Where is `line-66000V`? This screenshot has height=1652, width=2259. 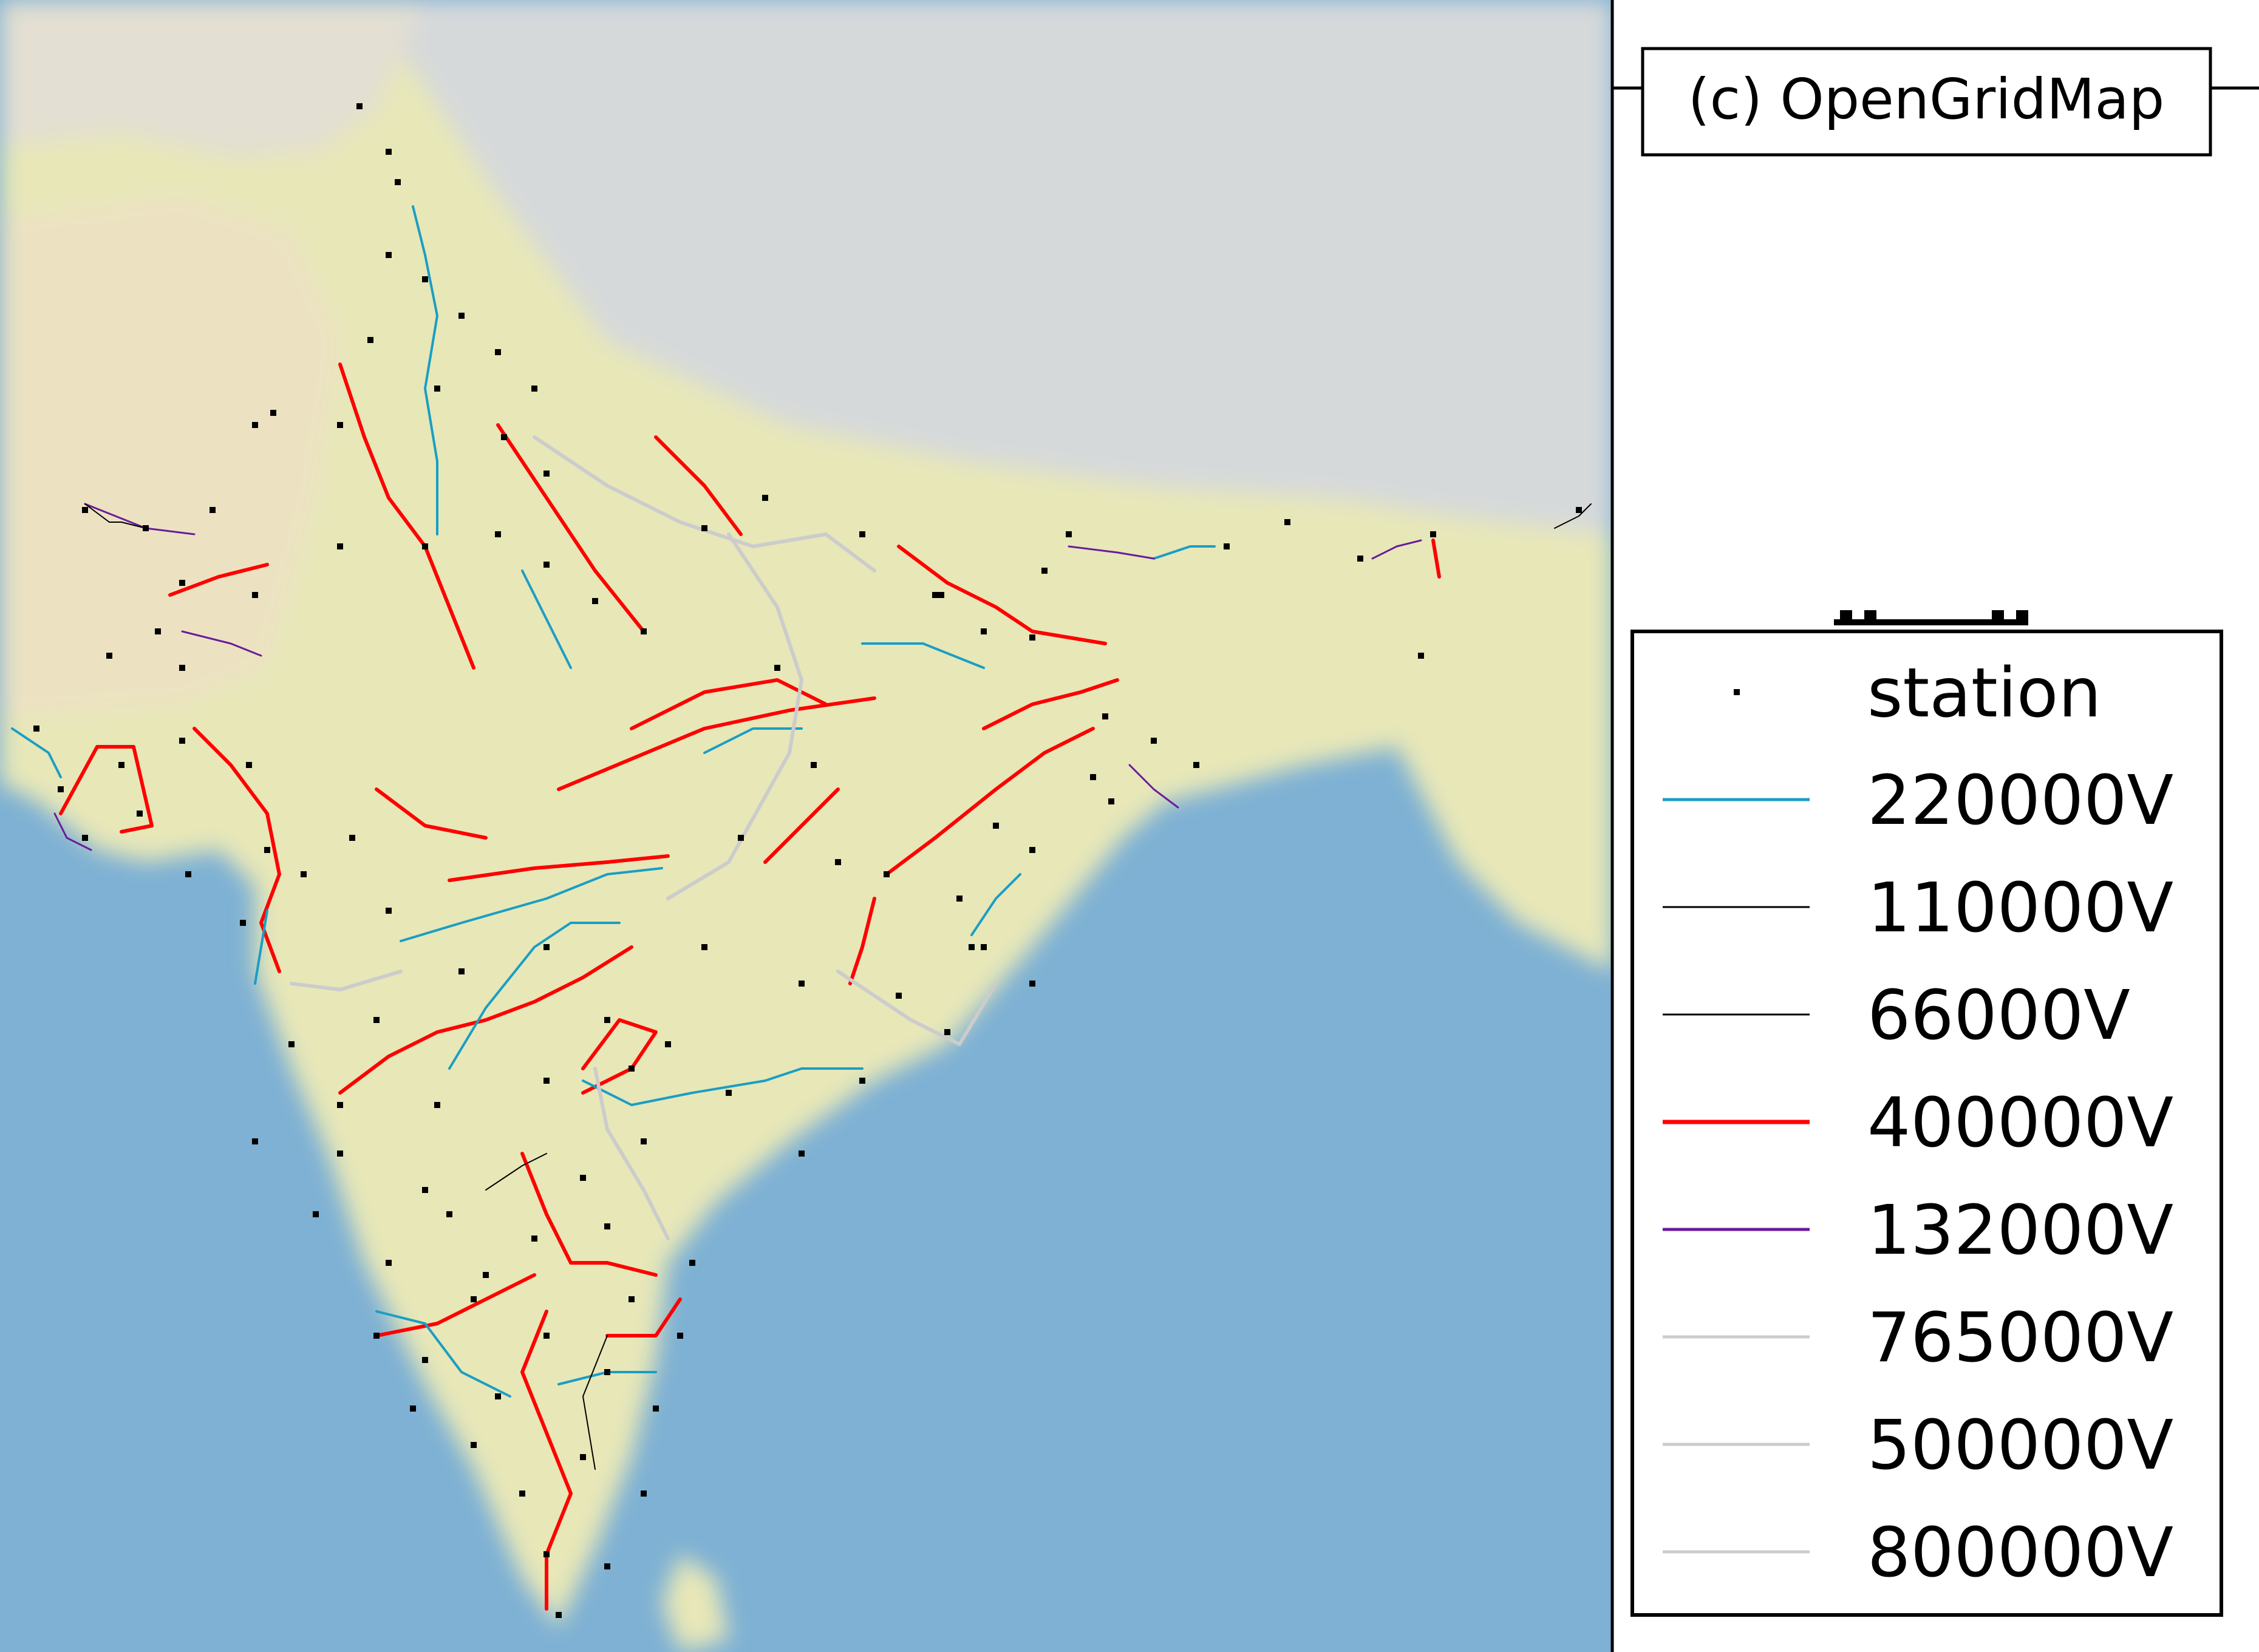
line-66000V is located at coordinates (115, 516).